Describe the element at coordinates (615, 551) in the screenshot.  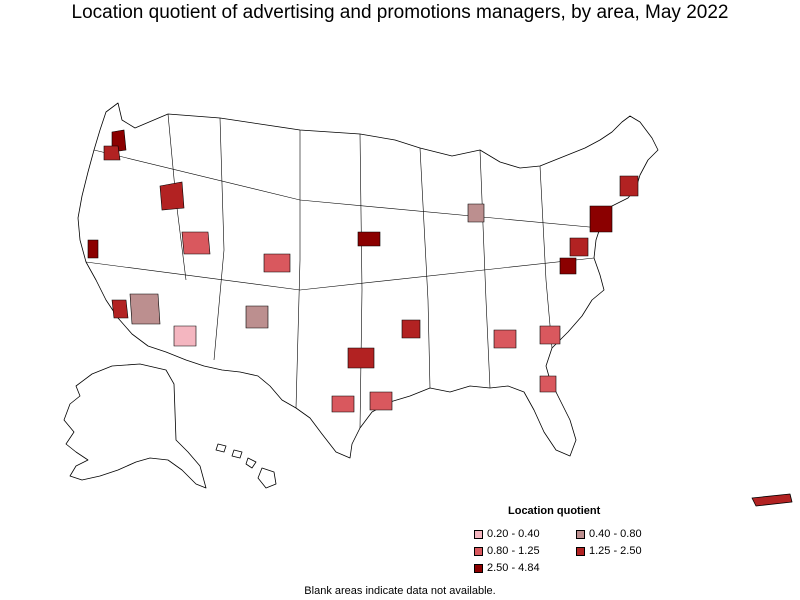
I see `legend-label: 1.25 - 2.50` at that location.